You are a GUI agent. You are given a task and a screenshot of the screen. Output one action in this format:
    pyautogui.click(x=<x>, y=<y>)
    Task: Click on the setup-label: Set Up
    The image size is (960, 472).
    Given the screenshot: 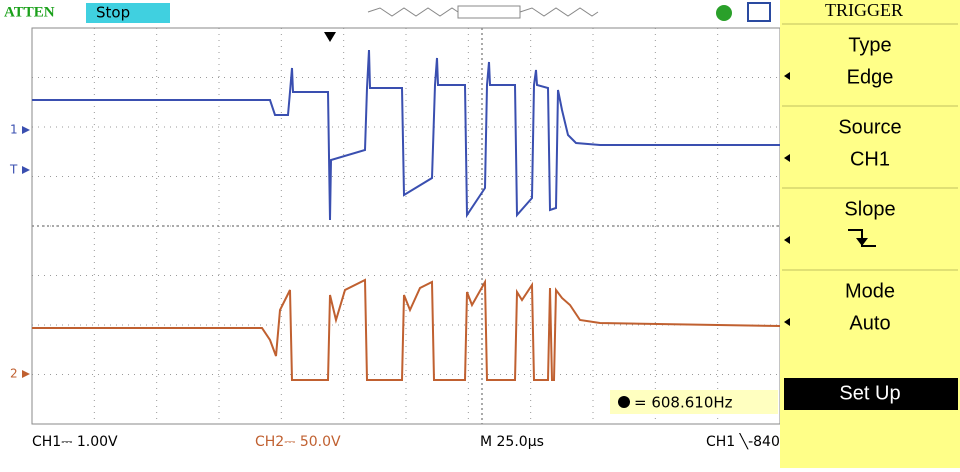 What is the action you would take?
    pyautogui.click(x=869, y=393)
    